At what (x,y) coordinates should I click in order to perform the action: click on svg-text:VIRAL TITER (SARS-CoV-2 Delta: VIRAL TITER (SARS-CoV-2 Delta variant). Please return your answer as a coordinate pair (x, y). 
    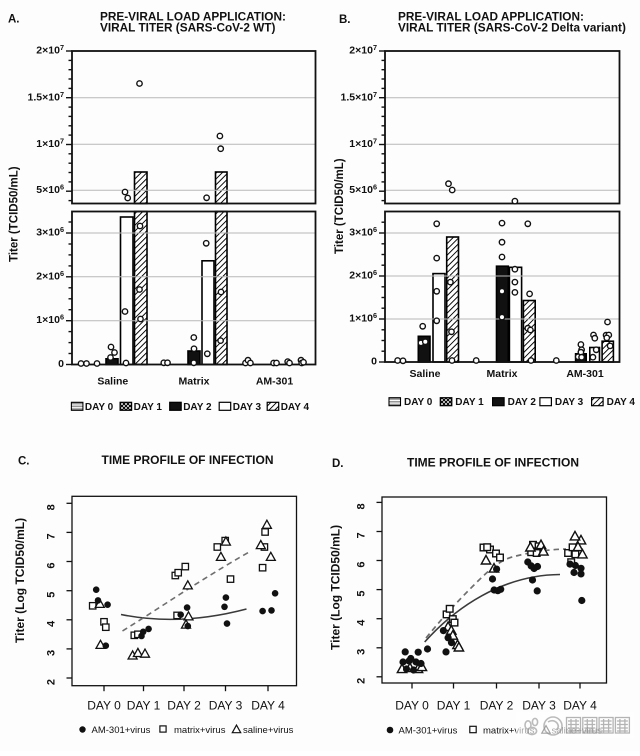
    Looking at the image, I should click on (512, 28).